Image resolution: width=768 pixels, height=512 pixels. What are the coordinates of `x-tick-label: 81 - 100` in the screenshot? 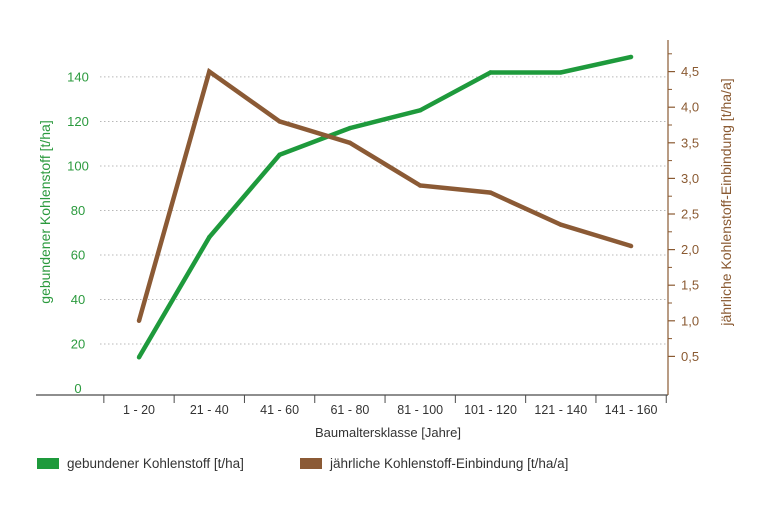 It's located at (420, 410).